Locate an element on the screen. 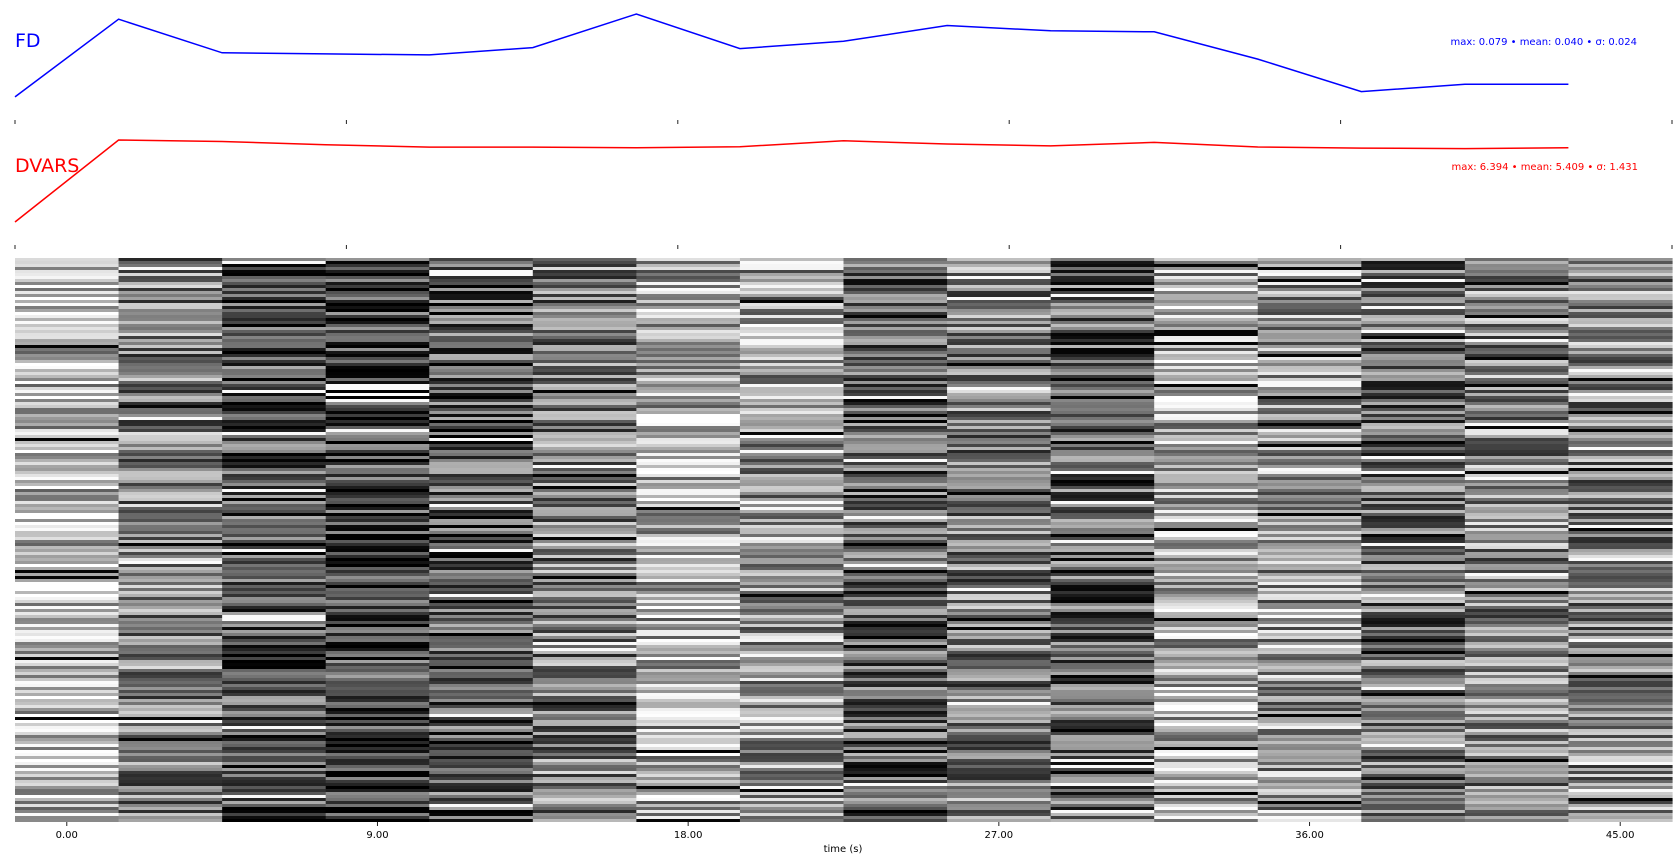 The height and width of the screenshot is (860, 1679). dvars-panel-ticks is located at coordinates (843, 247).